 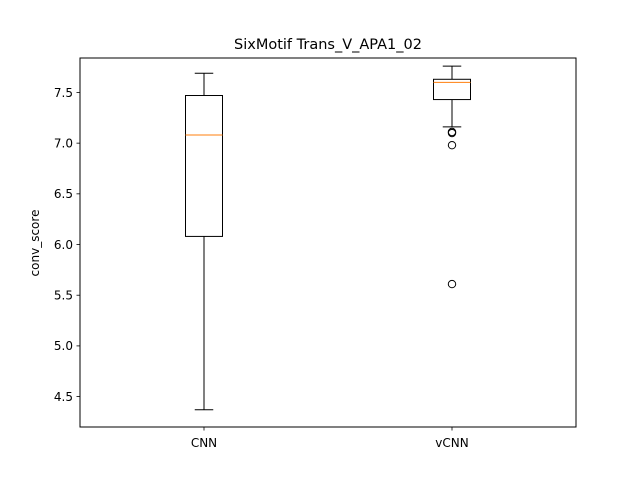 I want to click on y-tick-label: 5.0, so click(x=63, y=346).